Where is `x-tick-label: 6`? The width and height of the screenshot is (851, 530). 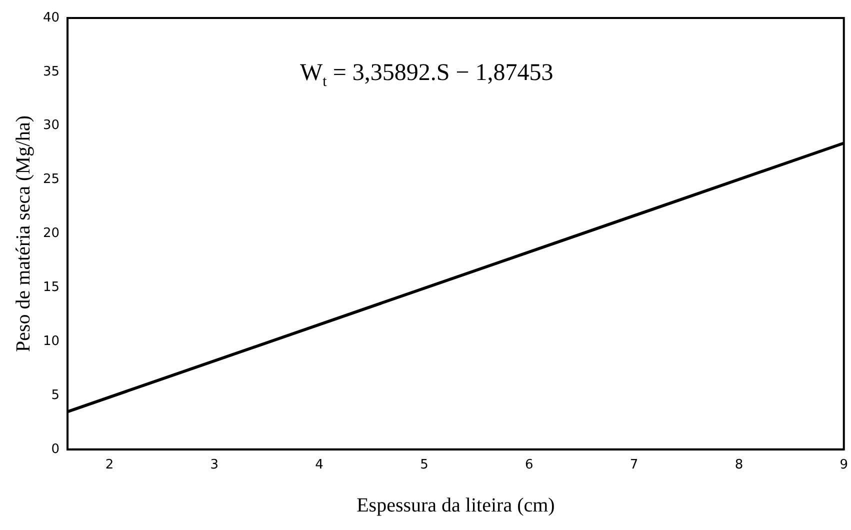
x-tick-label: 6 is located at coordinates (529, 465).